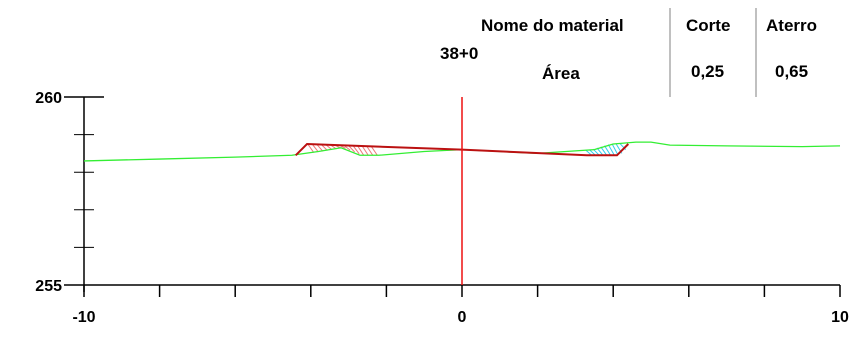 This screenshot has width=859, height=338. I want to click on x-tick-label: -10, so click(83, 317).